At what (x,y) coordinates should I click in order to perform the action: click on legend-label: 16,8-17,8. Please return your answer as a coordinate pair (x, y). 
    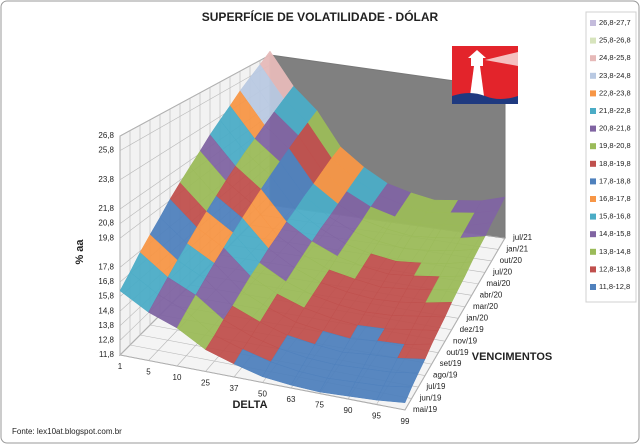
    Looking at the image, I should click on (615, 198).